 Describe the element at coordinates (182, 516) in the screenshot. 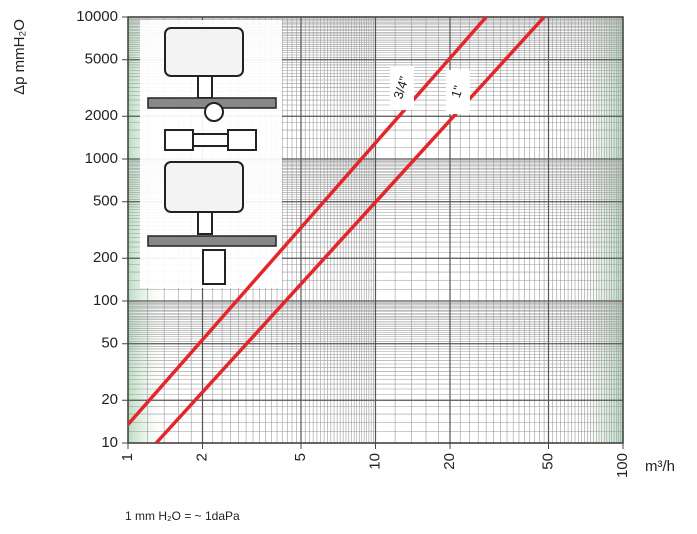

I see `note: 1 mm H₂O = ~ 1daPa` at that location.